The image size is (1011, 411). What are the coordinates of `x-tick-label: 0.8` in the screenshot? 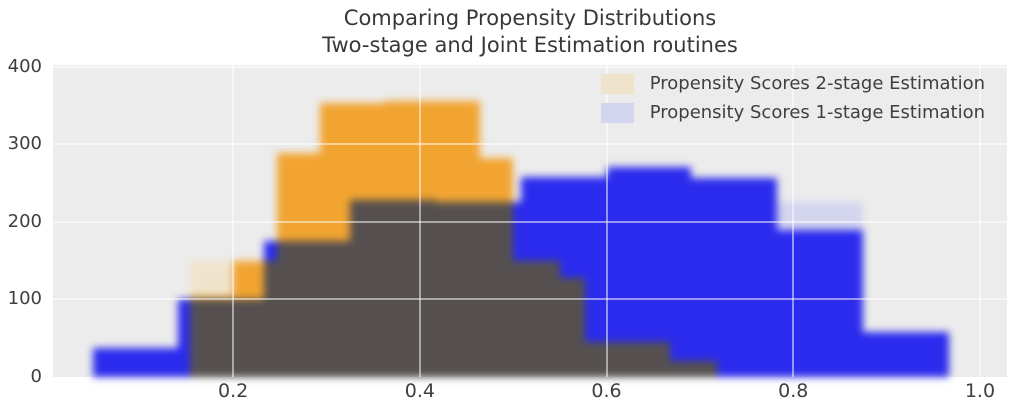 It's located at (793, 391).